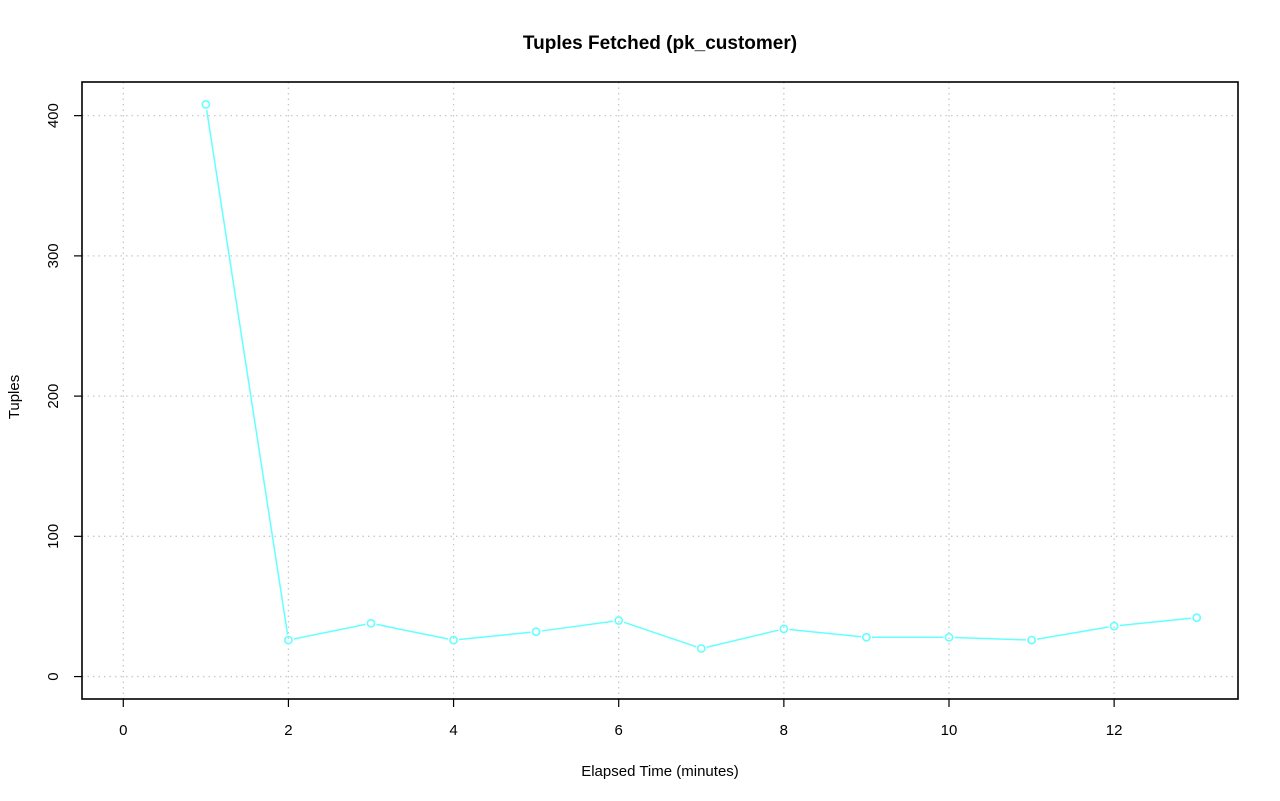 The width and height of the screenshot is (1280, 801). I want to click on y-axis: 0 100 200 300 400, so click(63, 392).